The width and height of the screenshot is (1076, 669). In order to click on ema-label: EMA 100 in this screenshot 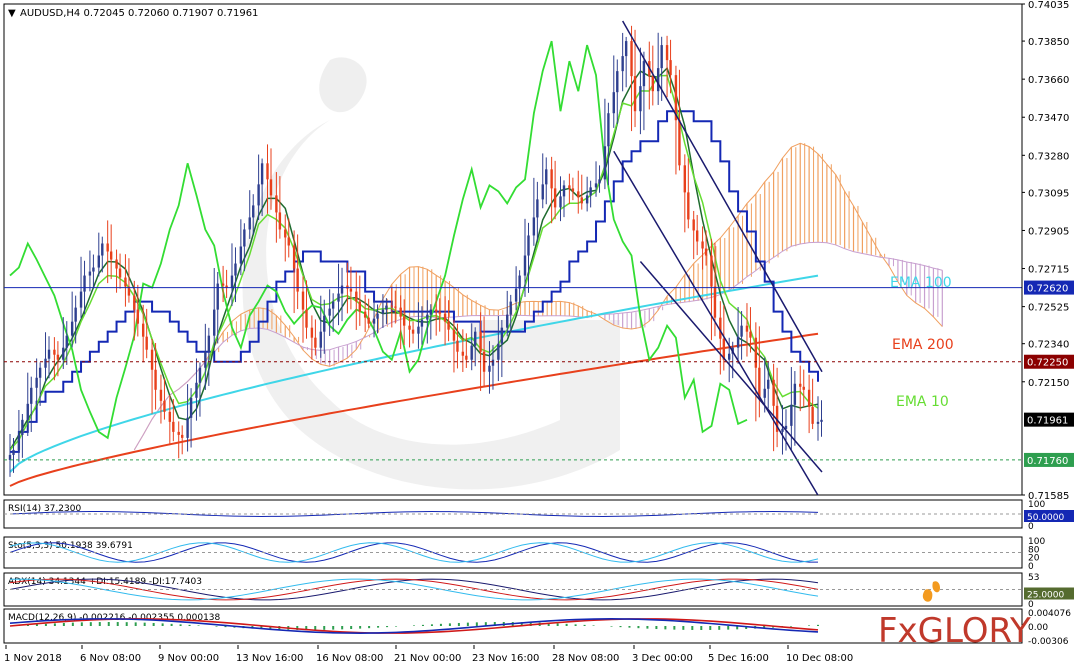, I will do `click(921, 283)`.